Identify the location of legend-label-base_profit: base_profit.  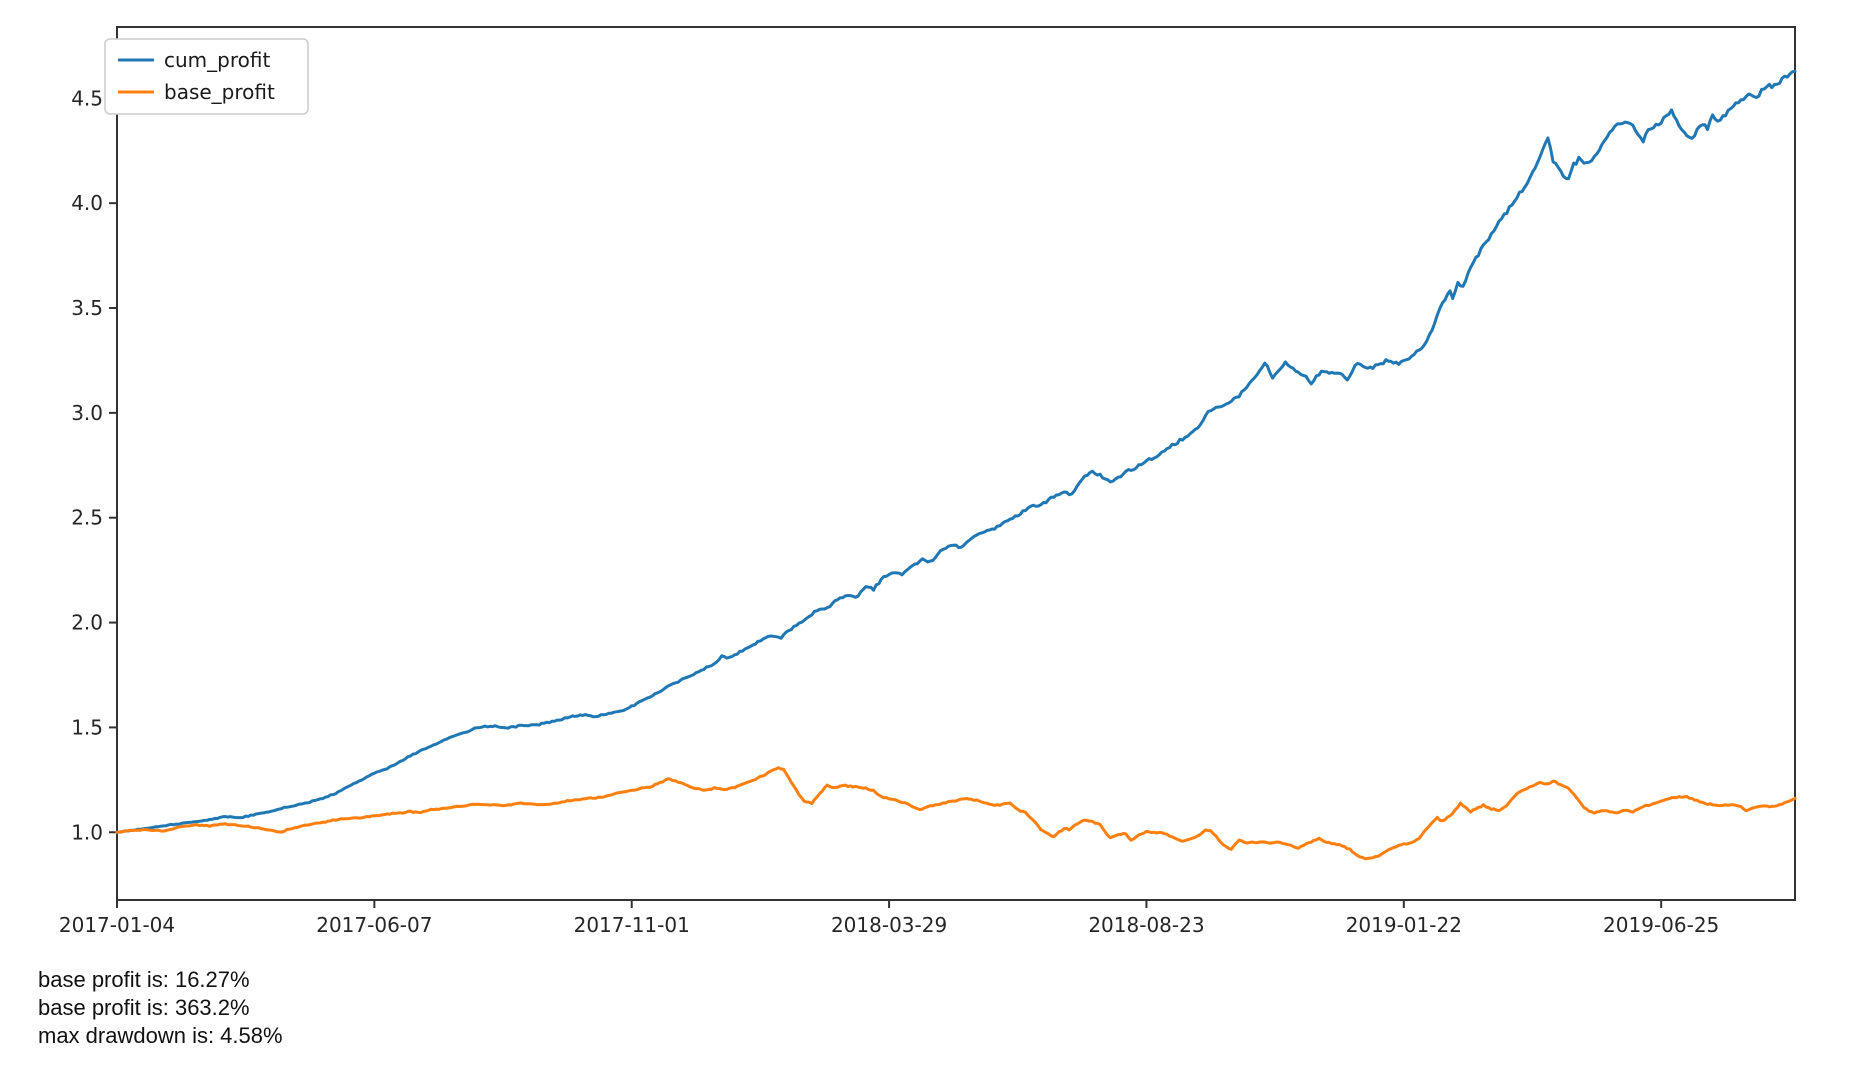
(219, 92).